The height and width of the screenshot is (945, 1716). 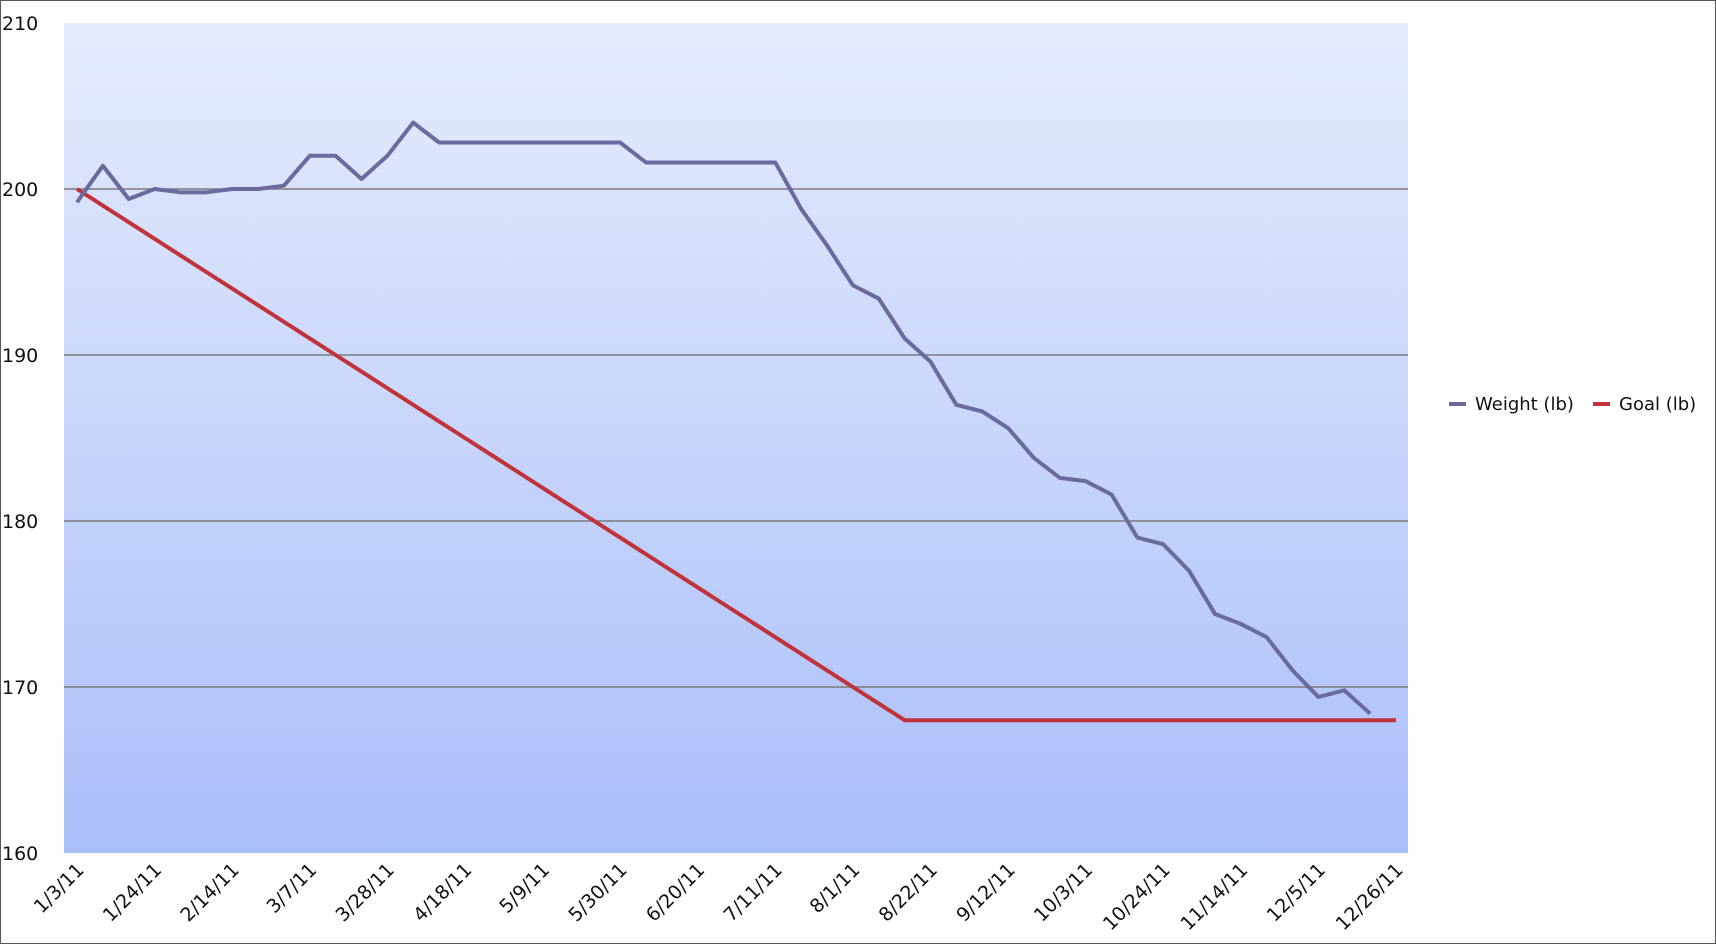 What do you see at coordinates (752, 892) in the screenshot?
I see `x-tick-label: 7/11/11` at bounding box center [752, 892].